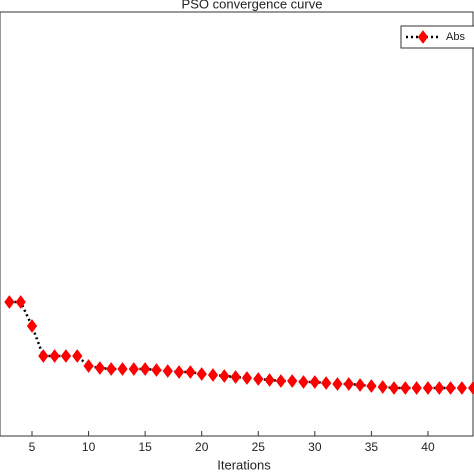 The height and width of the screenshot is (474, 474). What do you see at coordinates (244, 464) in the screenshot?
I see `x-axis-label: Iterations` at bounding box center [244, 464].